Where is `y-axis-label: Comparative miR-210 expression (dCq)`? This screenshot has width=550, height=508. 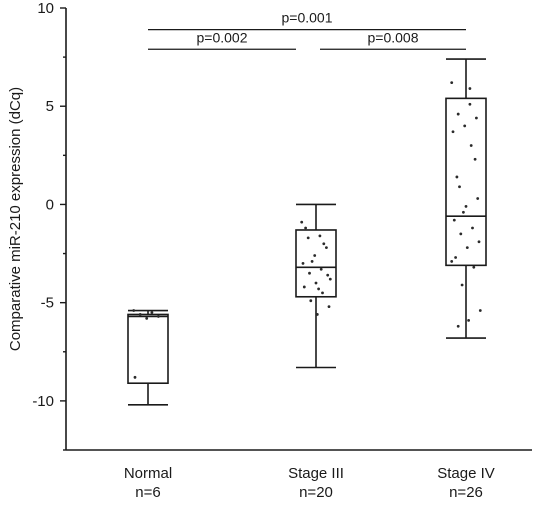 y-axis-label: Comparative miR-210 expression (dCq) is located at coordinates (15, 219).